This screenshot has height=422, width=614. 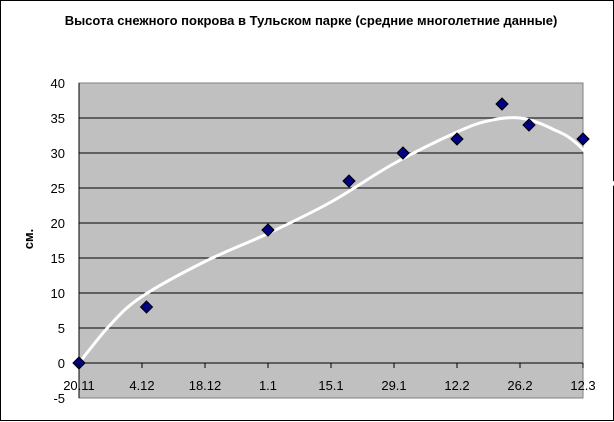 What do you see at coordinates (58, 293) in the screenshot?
I see `y-tick-label: 10` at bounding box center [58, 293].